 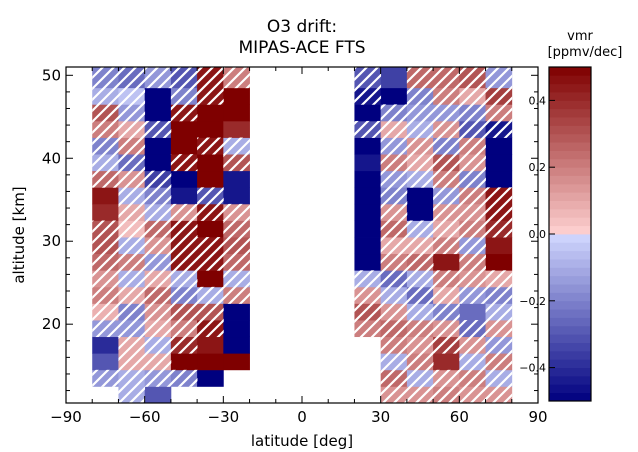 What do you see at coordinates (302, 27) in the screenshot?
I see `chart-title-line-1: O3 drift:` at bounding box center [302, 27].